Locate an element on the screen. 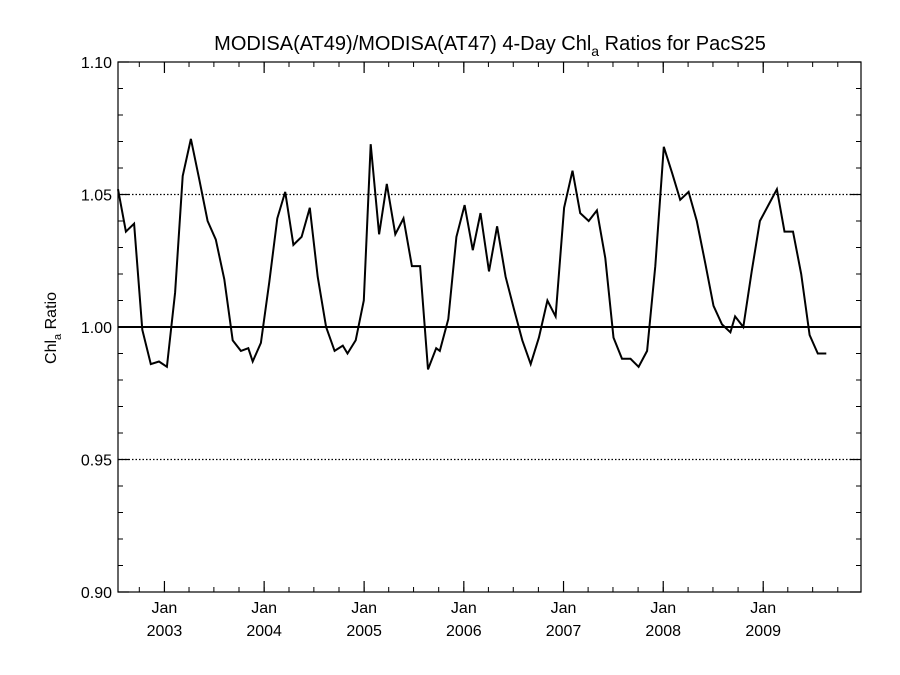 Image resolution: width=900 pixels, height=675 pixels. chart-title-subscript: a is located at coordinates (595, 51).